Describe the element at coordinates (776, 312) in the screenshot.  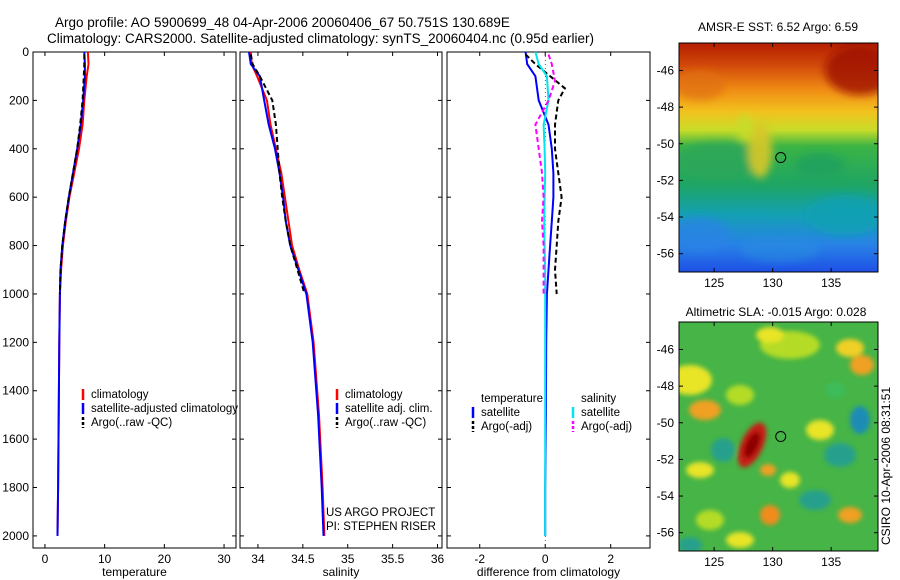
I see `sla-map-title: Altimetric SLA: -0.015 Argo: 0.028` at that location.